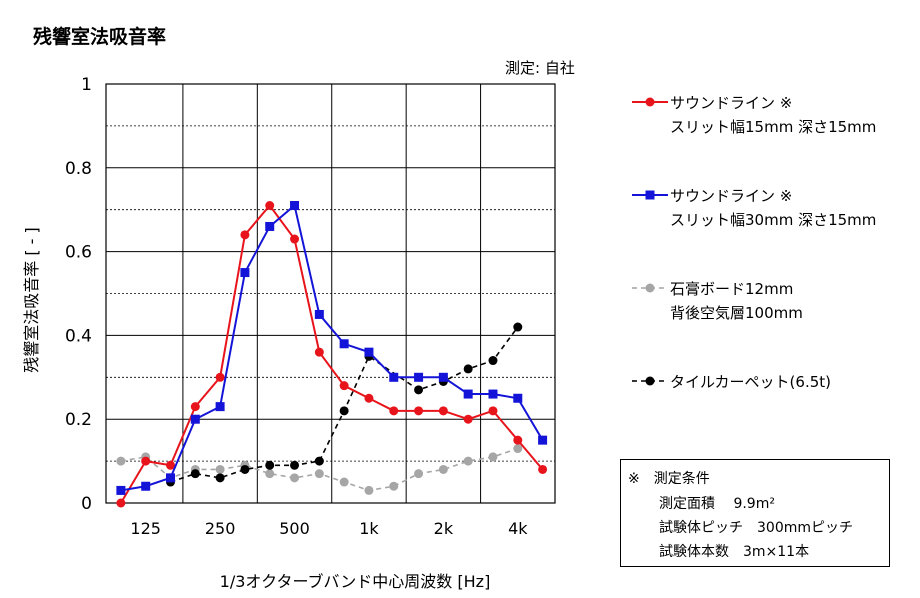  What do you see at coordinates (444, 528) in the screenshot?
I see `x-tick-label: 2k` at bounding box center [444, 528].